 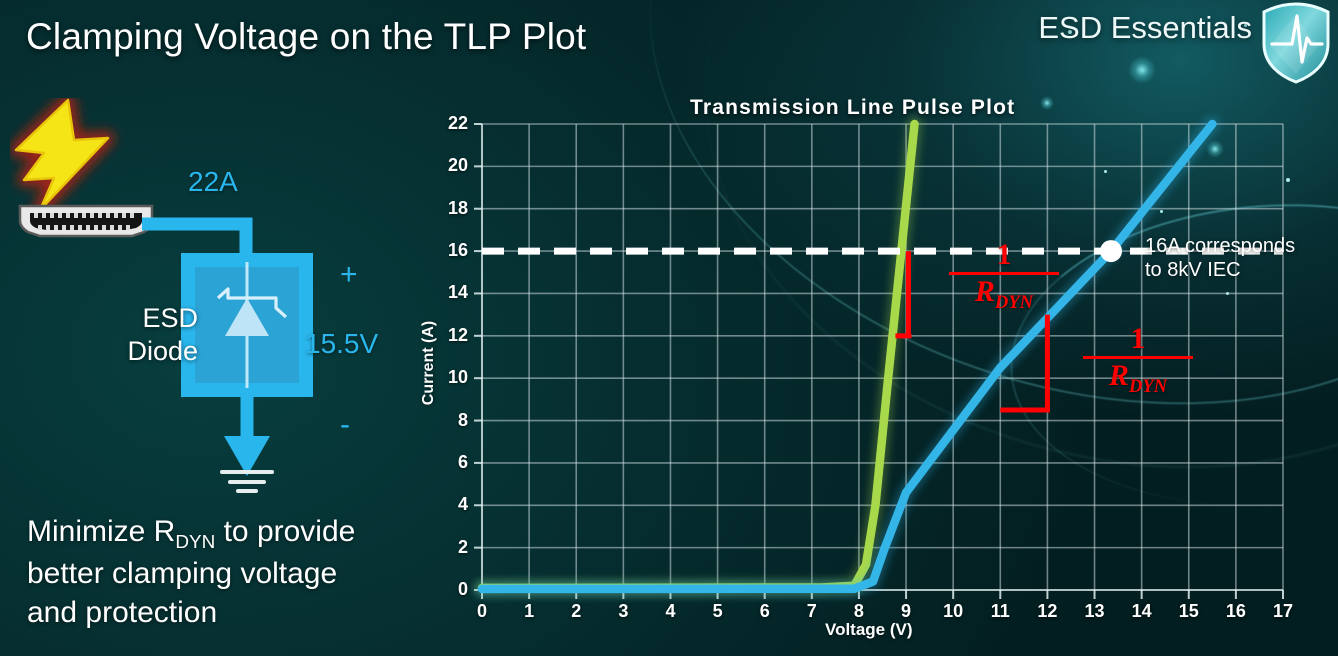 I want to click on chart-y-tick-label: 20, so click(x=457, y=165).